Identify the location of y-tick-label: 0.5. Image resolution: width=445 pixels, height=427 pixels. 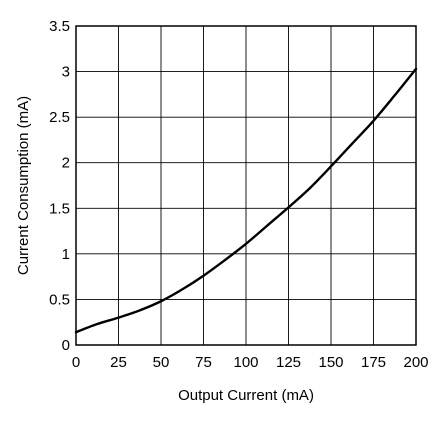
(59, 299).